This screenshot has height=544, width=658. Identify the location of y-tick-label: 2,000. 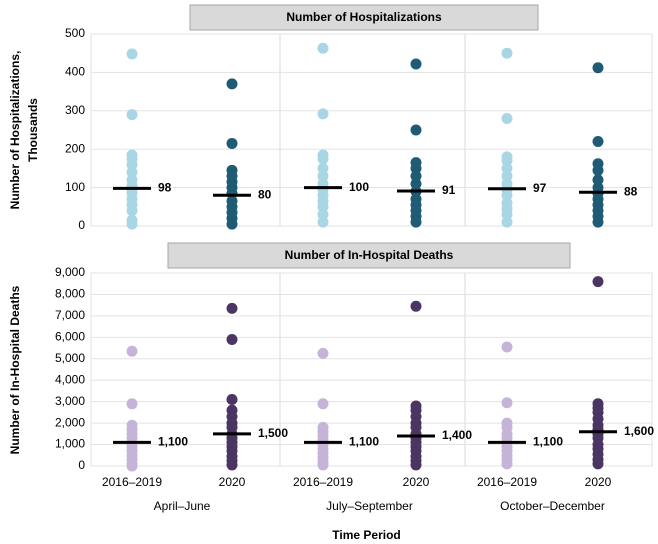
(70, 422).